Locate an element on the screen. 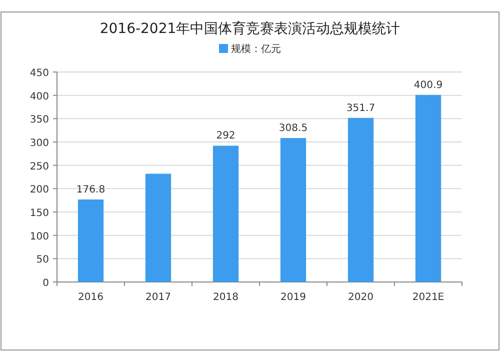 This screenshot has height=362, width=500. x-tick-label: 2020 is located at coordinates (361, 297).